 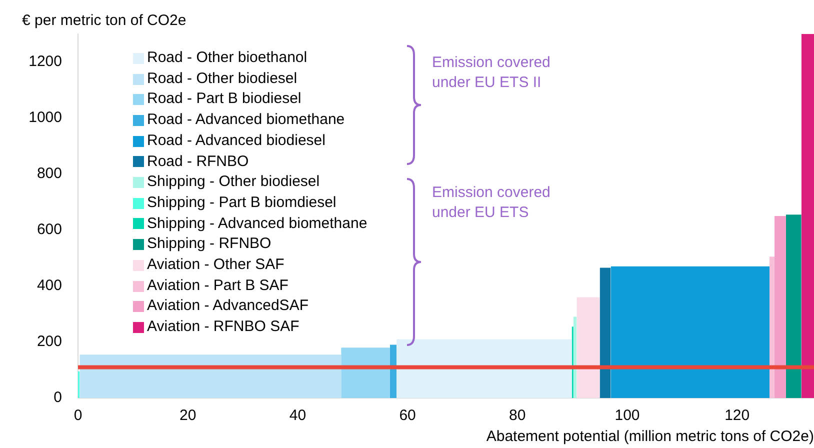 What do you see at coordinates (223, 327) in the screenshot?
I see `legend-label: Aviation - RFNBO SAF` at bounding box center [223, 327].